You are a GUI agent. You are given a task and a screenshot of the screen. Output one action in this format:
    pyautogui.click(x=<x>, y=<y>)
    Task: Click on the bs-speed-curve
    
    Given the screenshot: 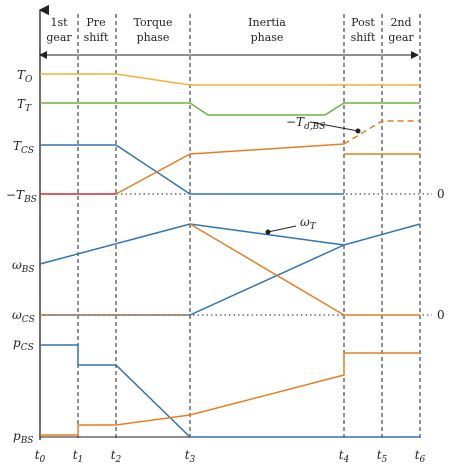 What is the action you would take?
    pyautogui.click(x=304, y=269)
    